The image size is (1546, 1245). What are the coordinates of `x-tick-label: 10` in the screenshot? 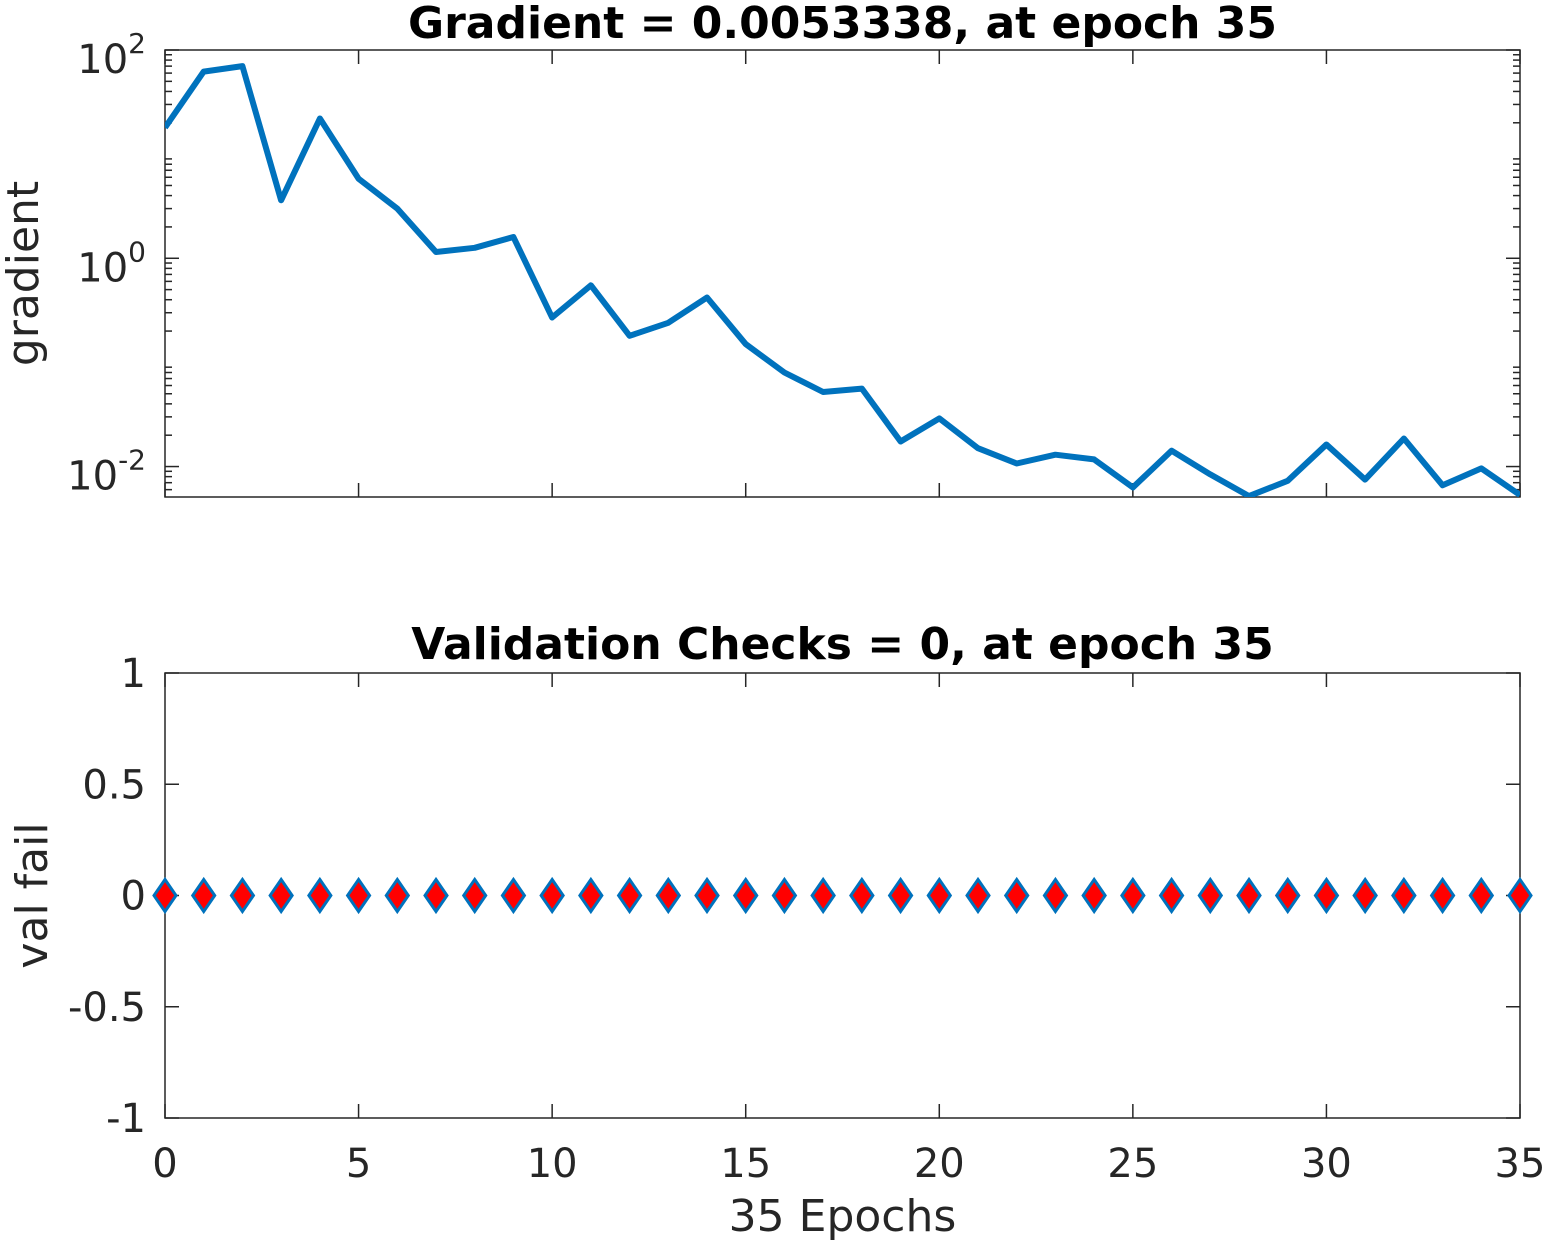 It's located at (552, 1164).